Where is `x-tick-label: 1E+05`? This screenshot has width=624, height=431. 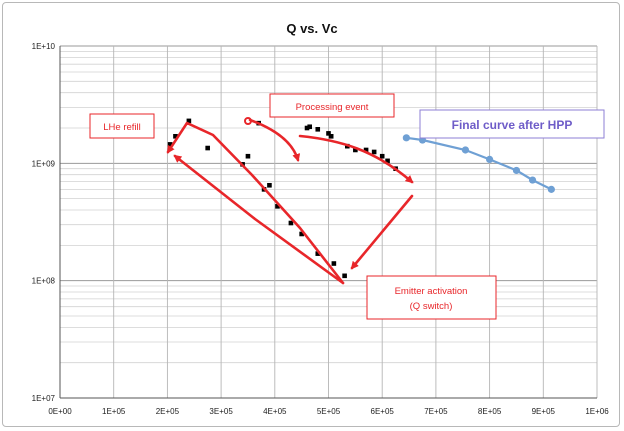 x-tick-label: 1E+05 is located at coordinates (114, 411).